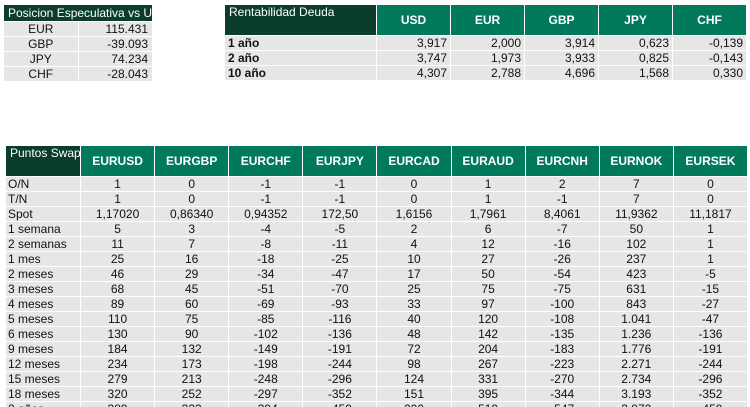  What do you see at coordinates (485, 73) in the screenshot?
I see `deuda-row: 10 año 4,307 2,788 4,696 1,568 0,330` at bounding box center [485, 73].